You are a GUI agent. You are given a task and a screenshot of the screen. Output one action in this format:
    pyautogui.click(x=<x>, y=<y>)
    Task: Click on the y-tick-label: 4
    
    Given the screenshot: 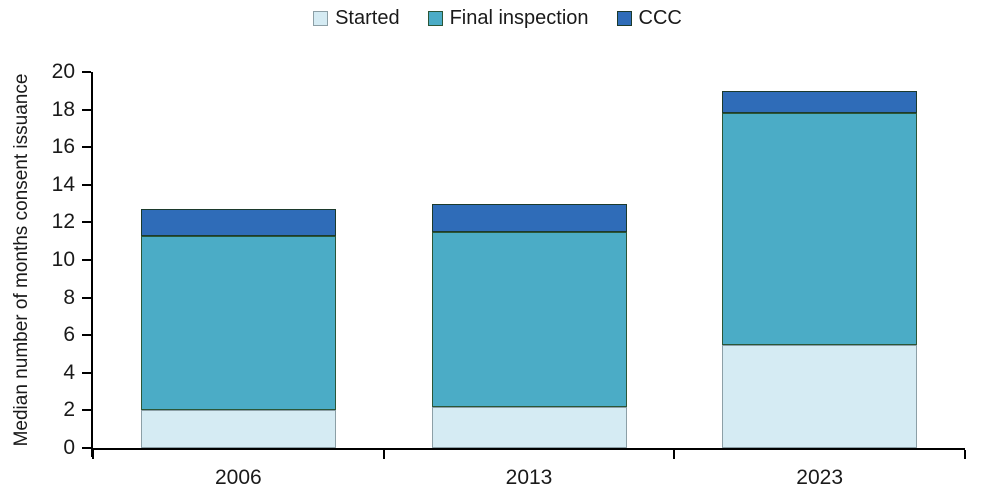 What is the action you would take?
    pyautogui.click(x=69, y=372)
    